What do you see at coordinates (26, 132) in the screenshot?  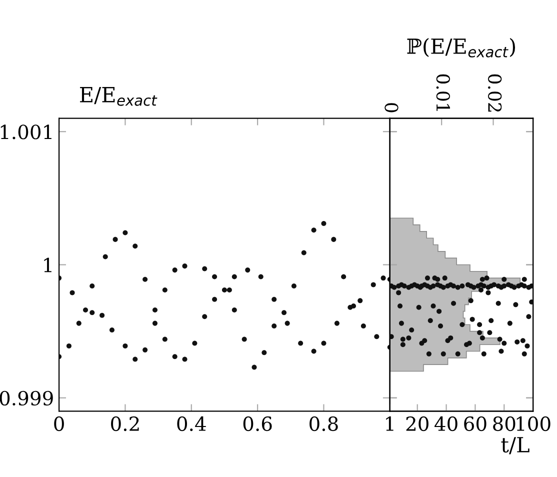 I see `y-tick-label: 1.001` at bounding box center [26, 132].